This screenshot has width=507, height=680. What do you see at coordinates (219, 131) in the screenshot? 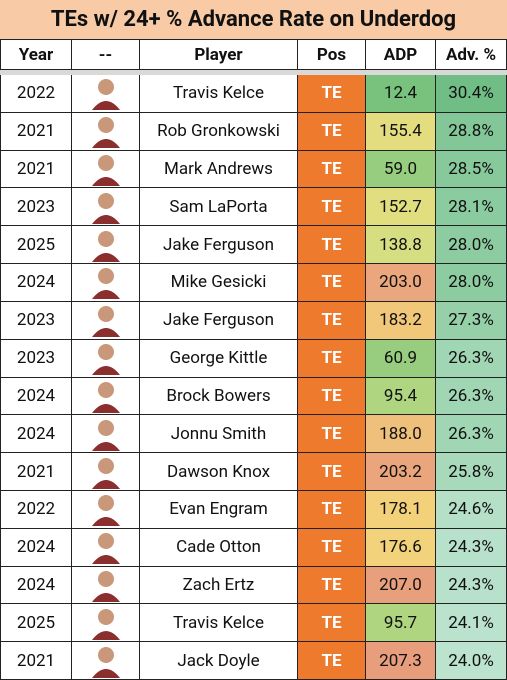
I see `player-cell: Rob Gronkowski` at bounding box center [219, 131].